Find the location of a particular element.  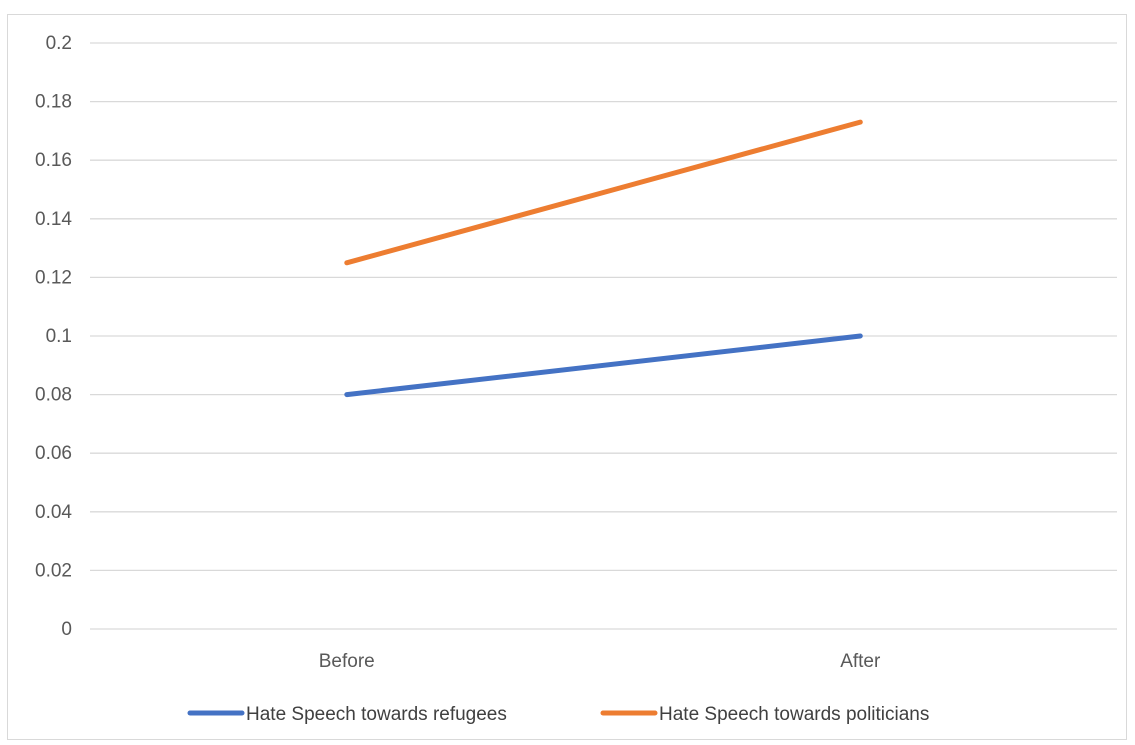

y-axis-tick-labels: 0 0.02 0.04 0.06 0.08 0.1 0.12 0.14 0.16 0.18 0.2 is located at coordinates (53, 336).